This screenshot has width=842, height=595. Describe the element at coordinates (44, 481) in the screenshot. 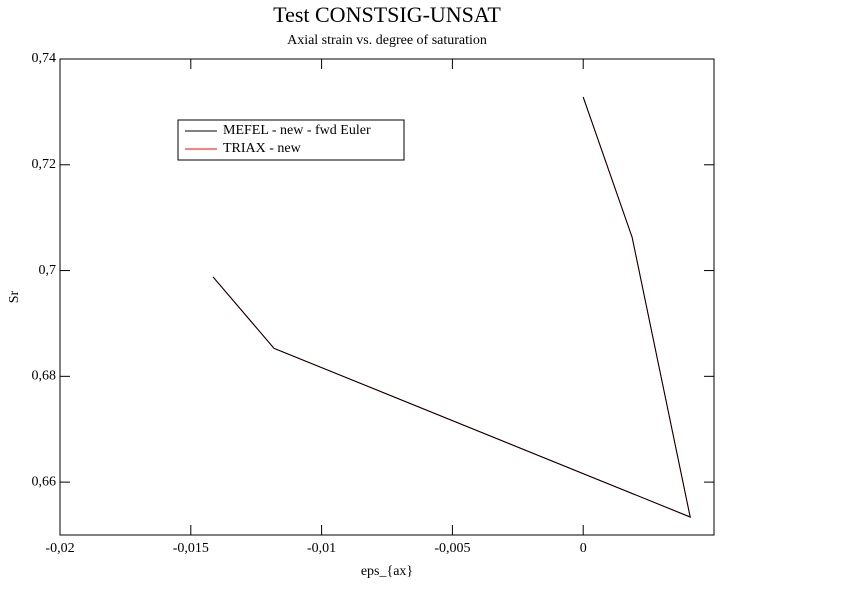

I see `y-tick-label: 0,66` at that location.